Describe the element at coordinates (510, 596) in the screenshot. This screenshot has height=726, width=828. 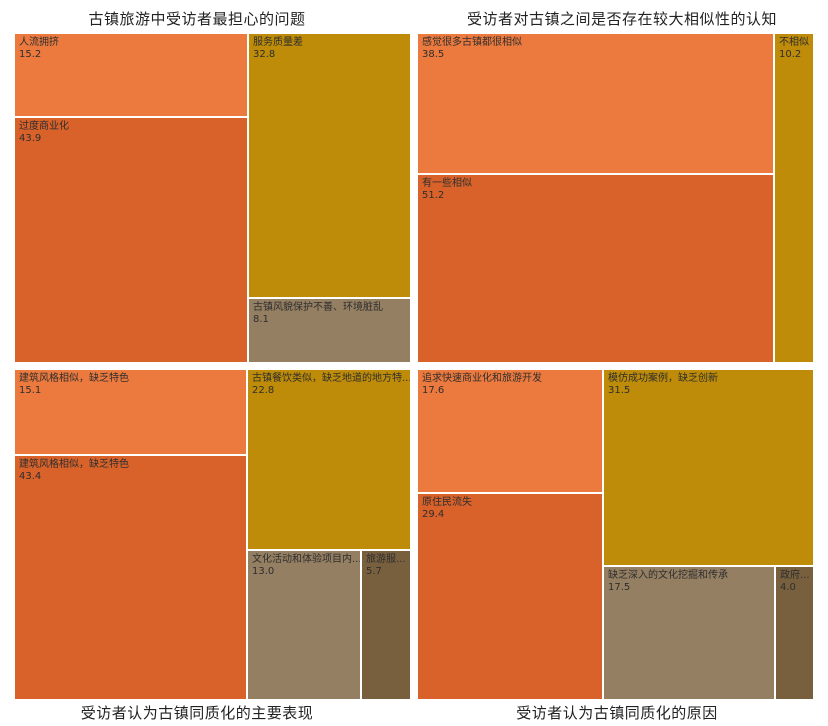
I see `treemap-tile: 原住民流失 29.4` at that location.